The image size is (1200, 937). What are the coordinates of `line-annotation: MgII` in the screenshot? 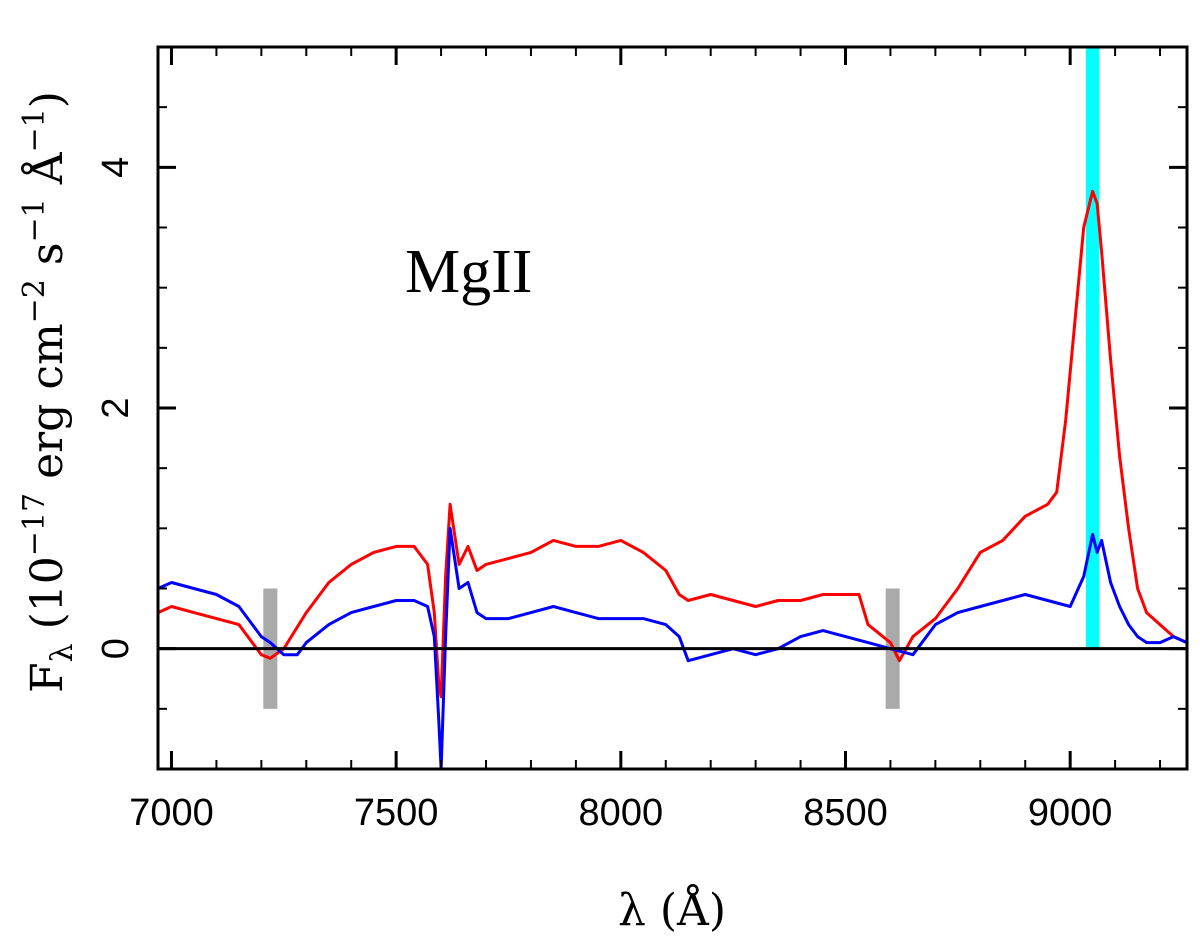 It's located at (468, 272).